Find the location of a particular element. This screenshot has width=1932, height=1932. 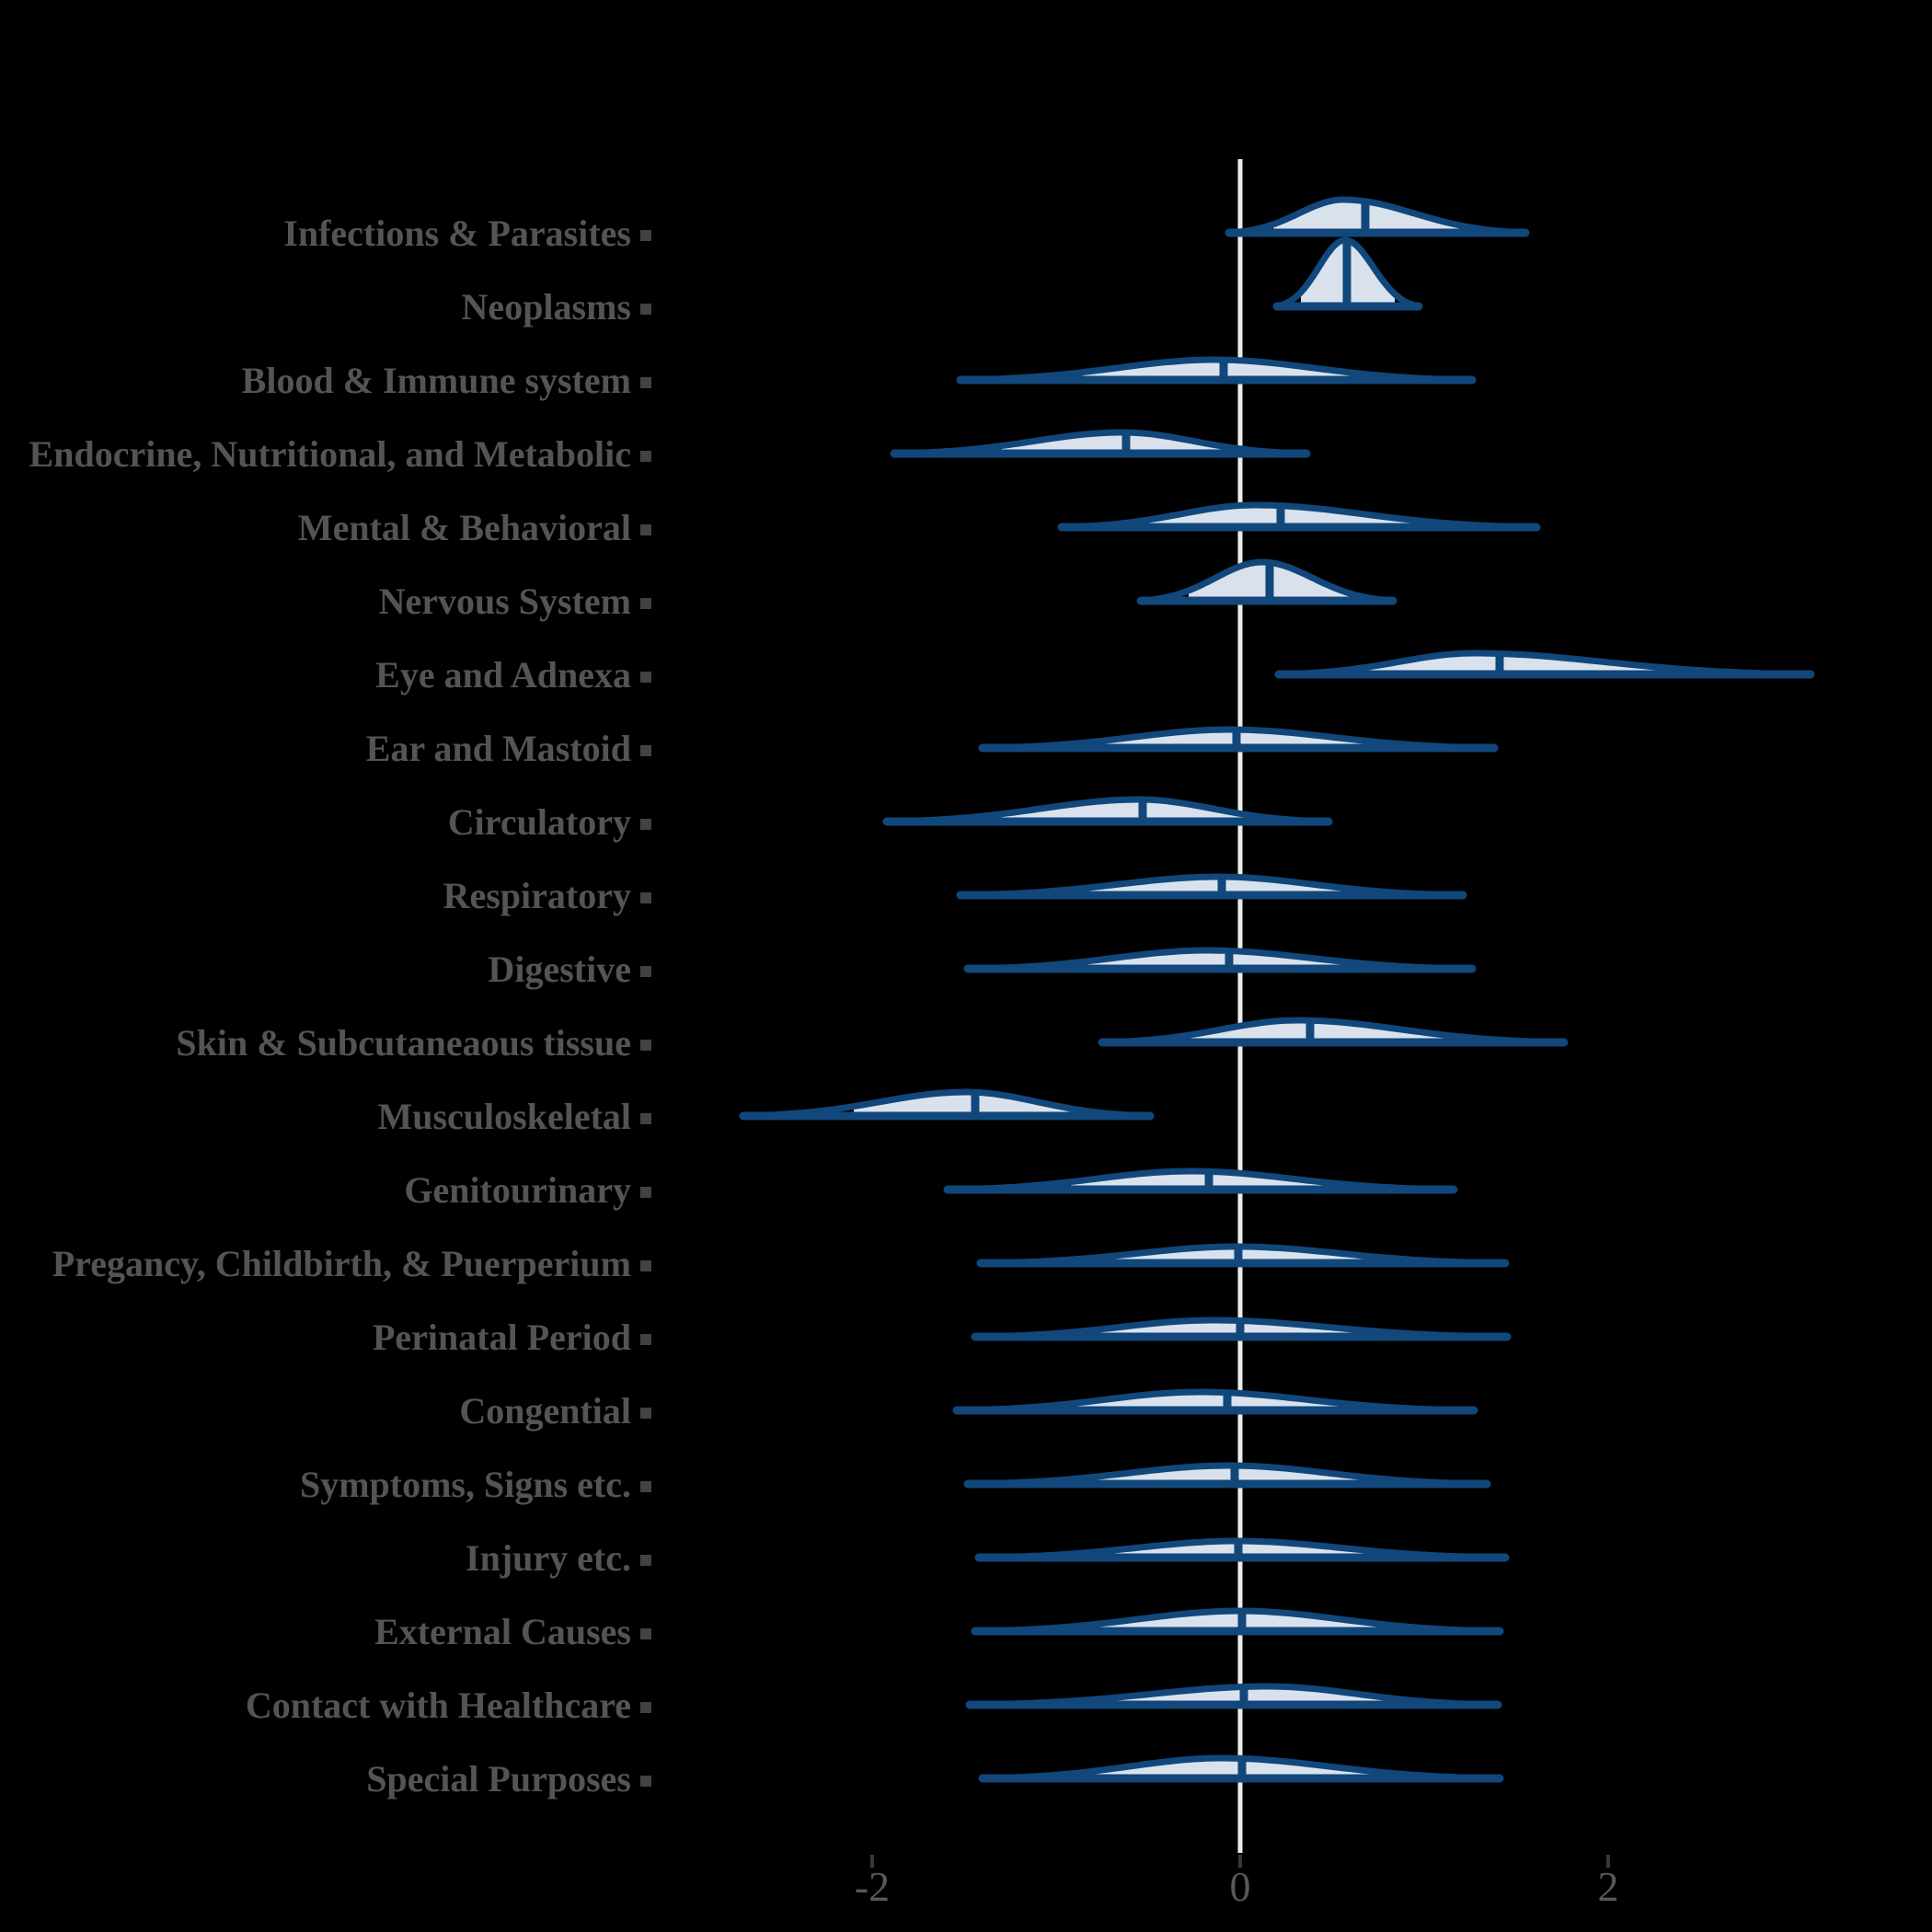

category-label: Skin & Subcutaneaous tissue is located at coordinates (403, 1043).